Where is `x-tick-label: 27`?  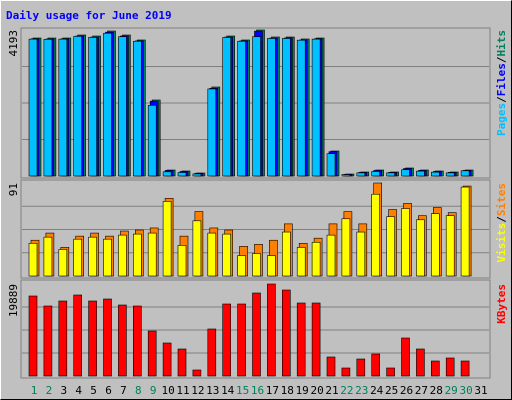 x-tick-label: 27 is located at coordinates (421, 390).